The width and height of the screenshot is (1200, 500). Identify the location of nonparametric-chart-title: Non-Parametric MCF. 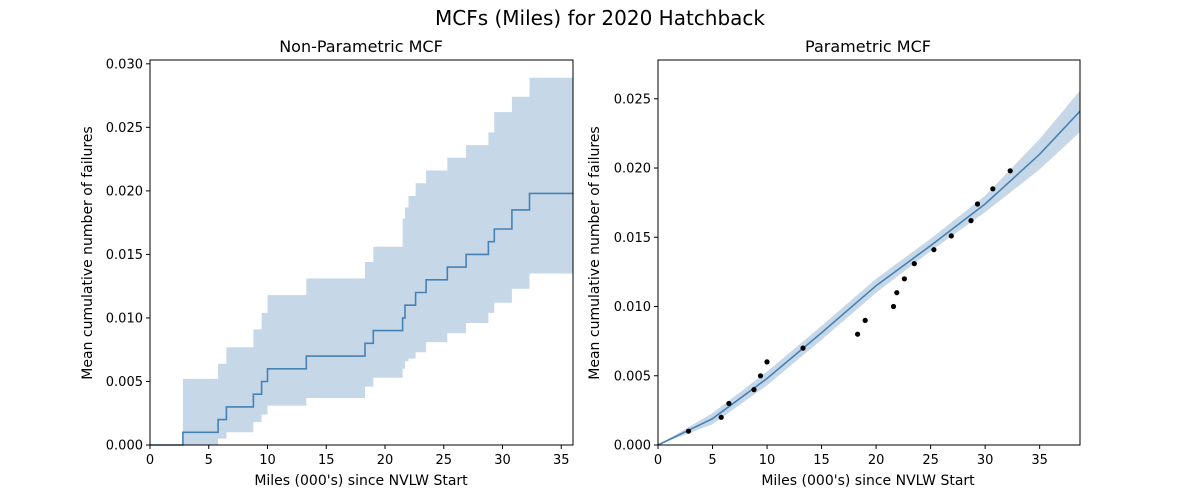
(361, 46).